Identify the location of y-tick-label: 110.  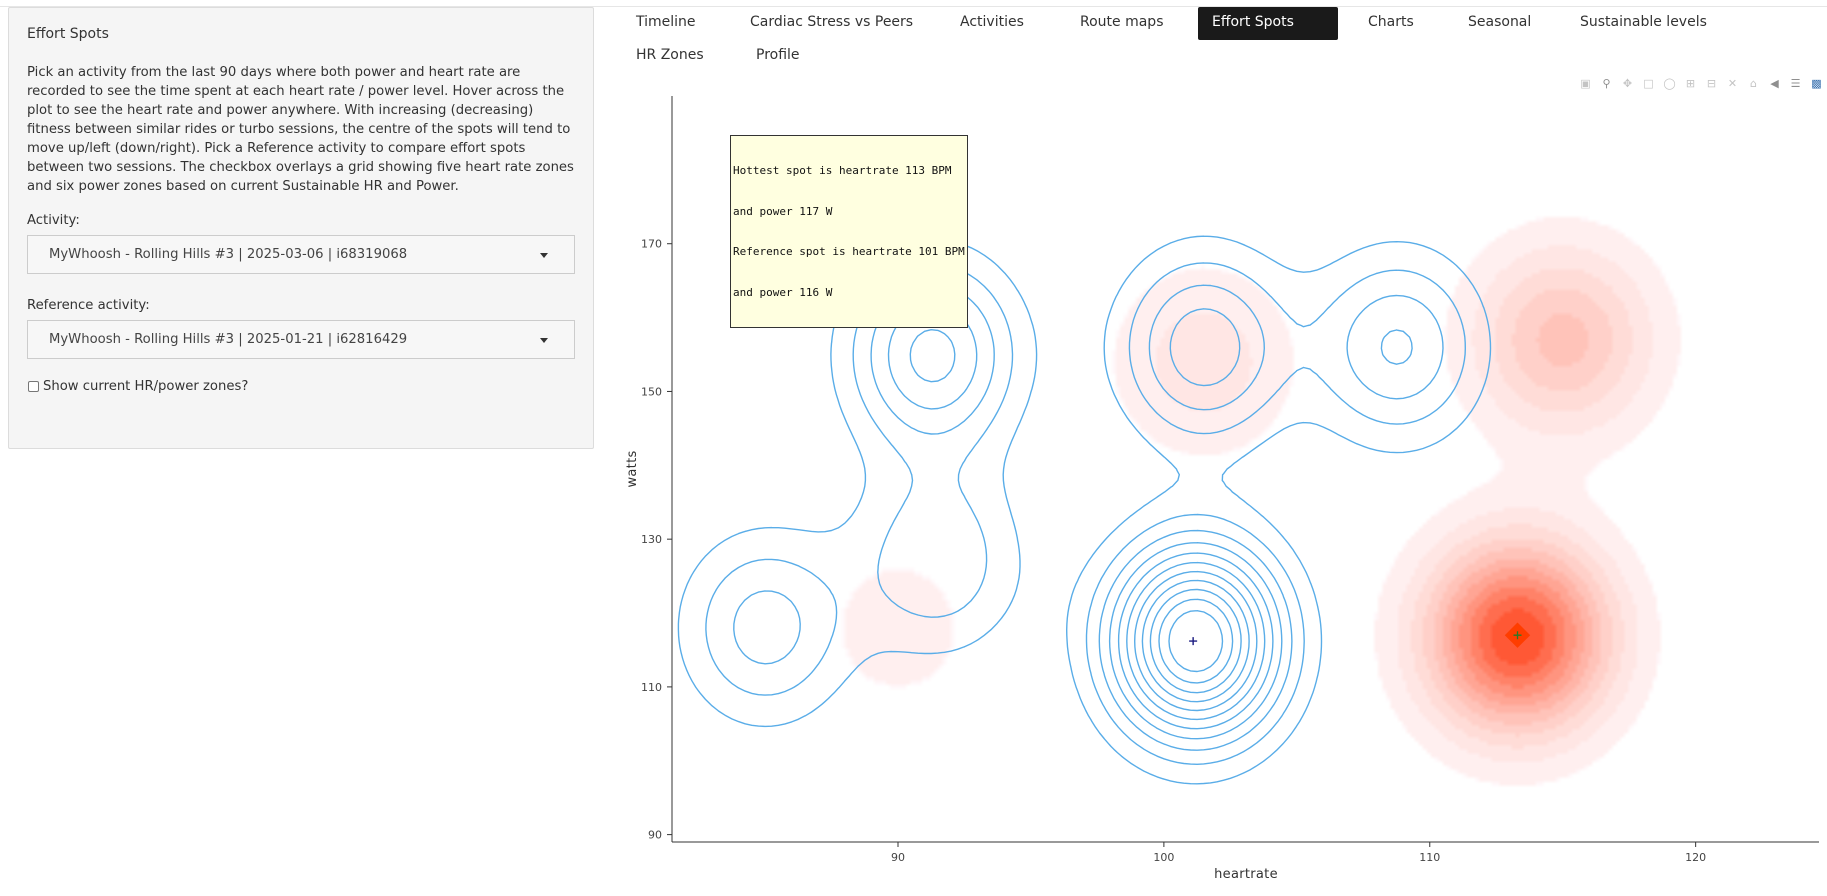
(651, 687).